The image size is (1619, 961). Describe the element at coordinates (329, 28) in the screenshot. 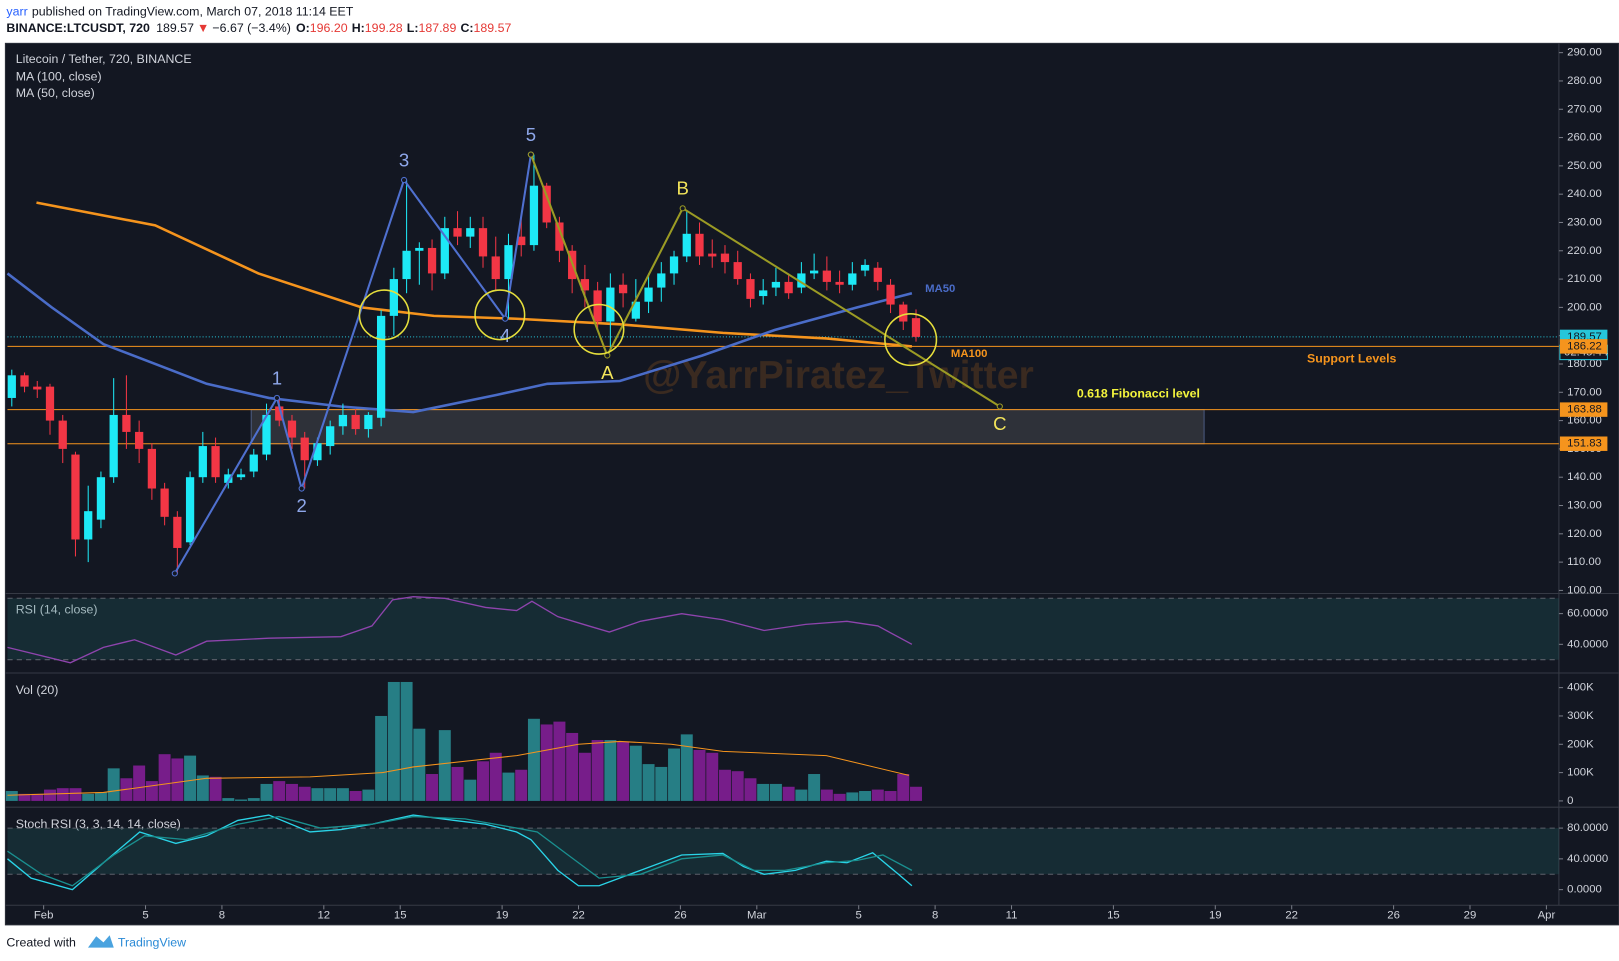

I see `ohlc-value: 196.20` at that location.